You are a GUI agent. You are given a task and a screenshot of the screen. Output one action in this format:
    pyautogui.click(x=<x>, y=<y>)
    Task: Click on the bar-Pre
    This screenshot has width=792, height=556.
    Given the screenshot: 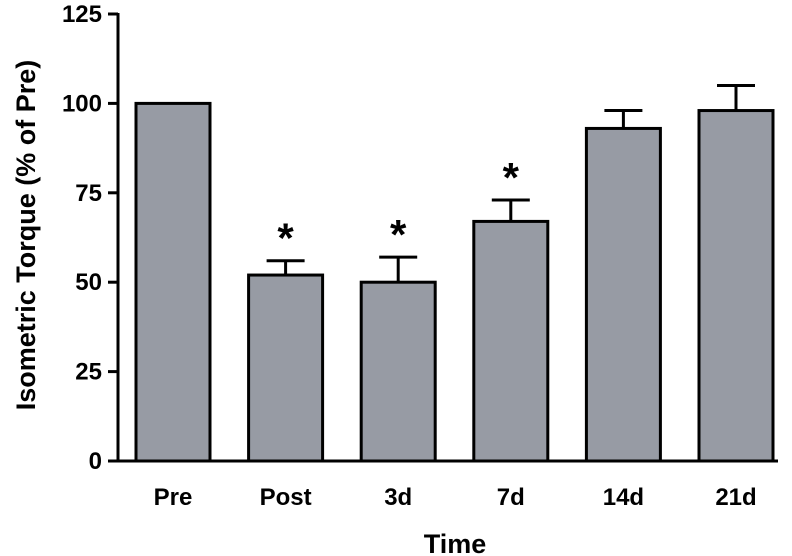 What is the action you would take?
    pyautogui.click(x=173, y=282)
    